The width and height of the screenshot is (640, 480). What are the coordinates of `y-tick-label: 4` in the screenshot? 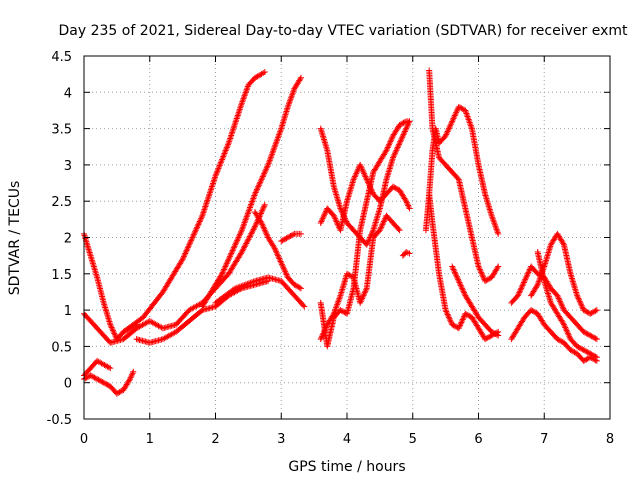 It's located at (68, 93).